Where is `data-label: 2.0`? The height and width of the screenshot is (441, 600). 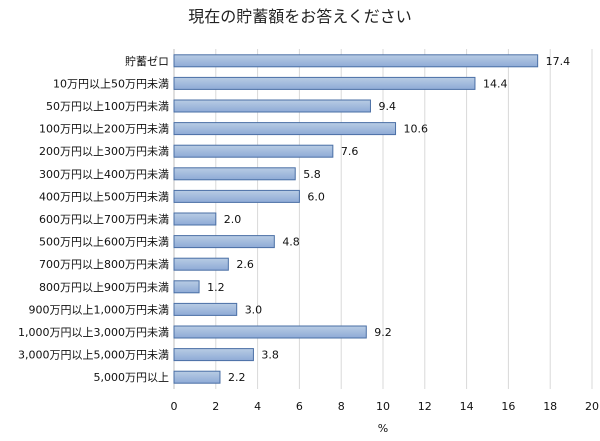
data-label: 2.0 is located at coordinates (233, 219).